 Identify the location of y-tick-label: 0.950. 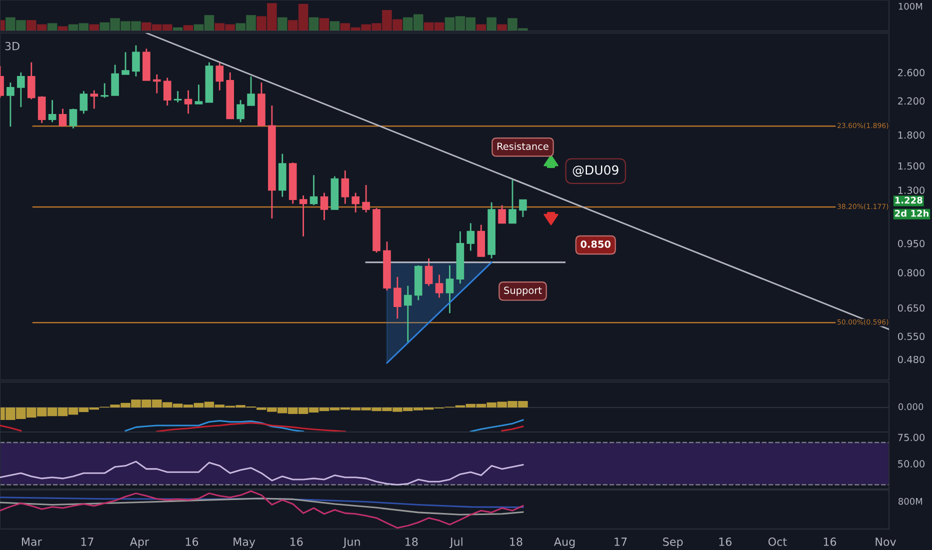
(911, 244).